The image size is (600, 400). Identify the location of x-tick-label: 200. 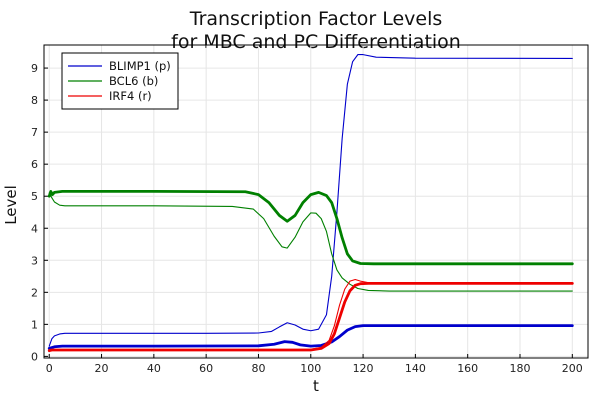
(572, 368).